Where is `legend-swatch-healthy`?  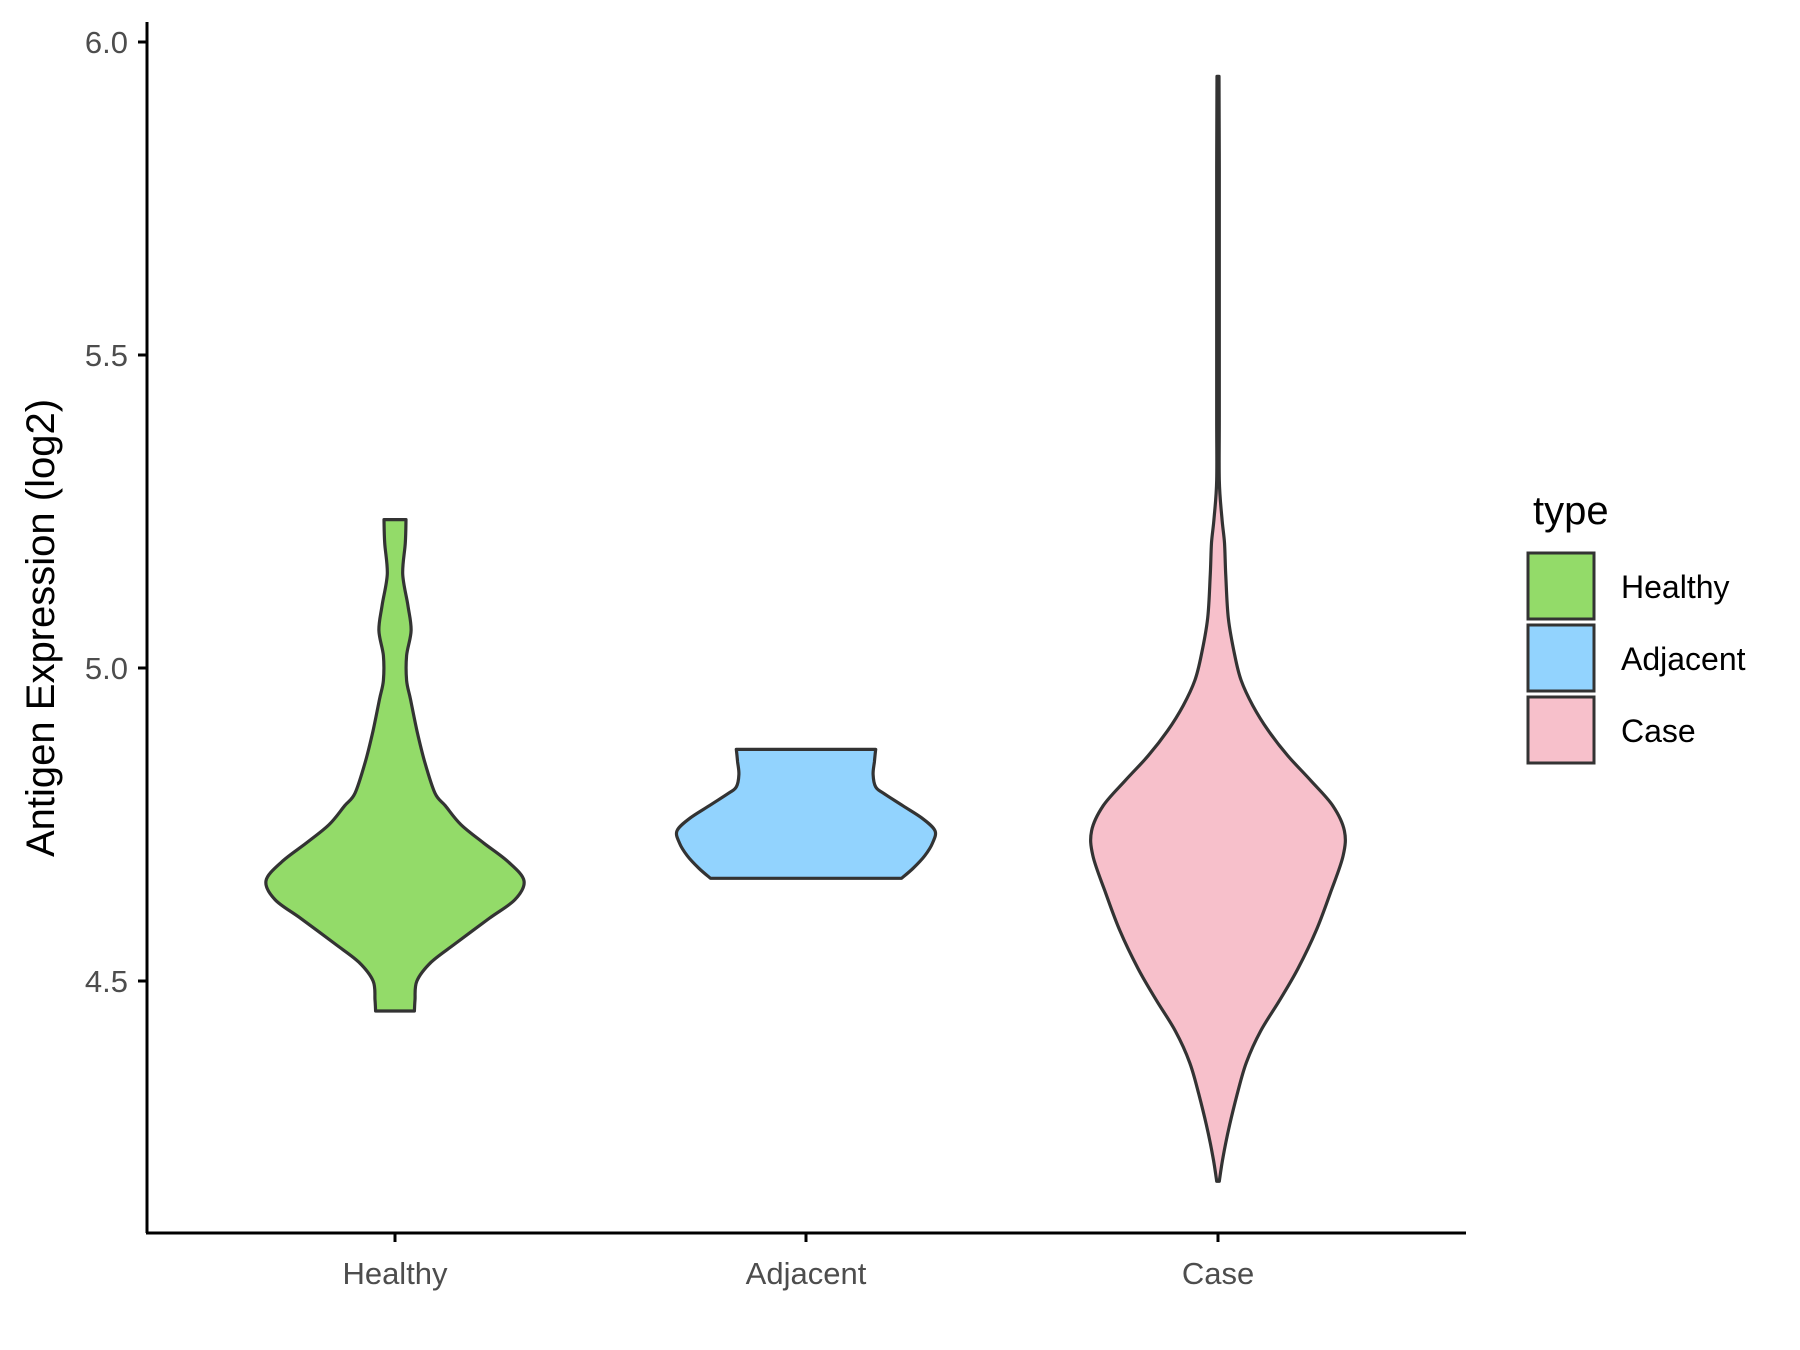
legend-swatch-healthy is located at coordinates (1561, 586).